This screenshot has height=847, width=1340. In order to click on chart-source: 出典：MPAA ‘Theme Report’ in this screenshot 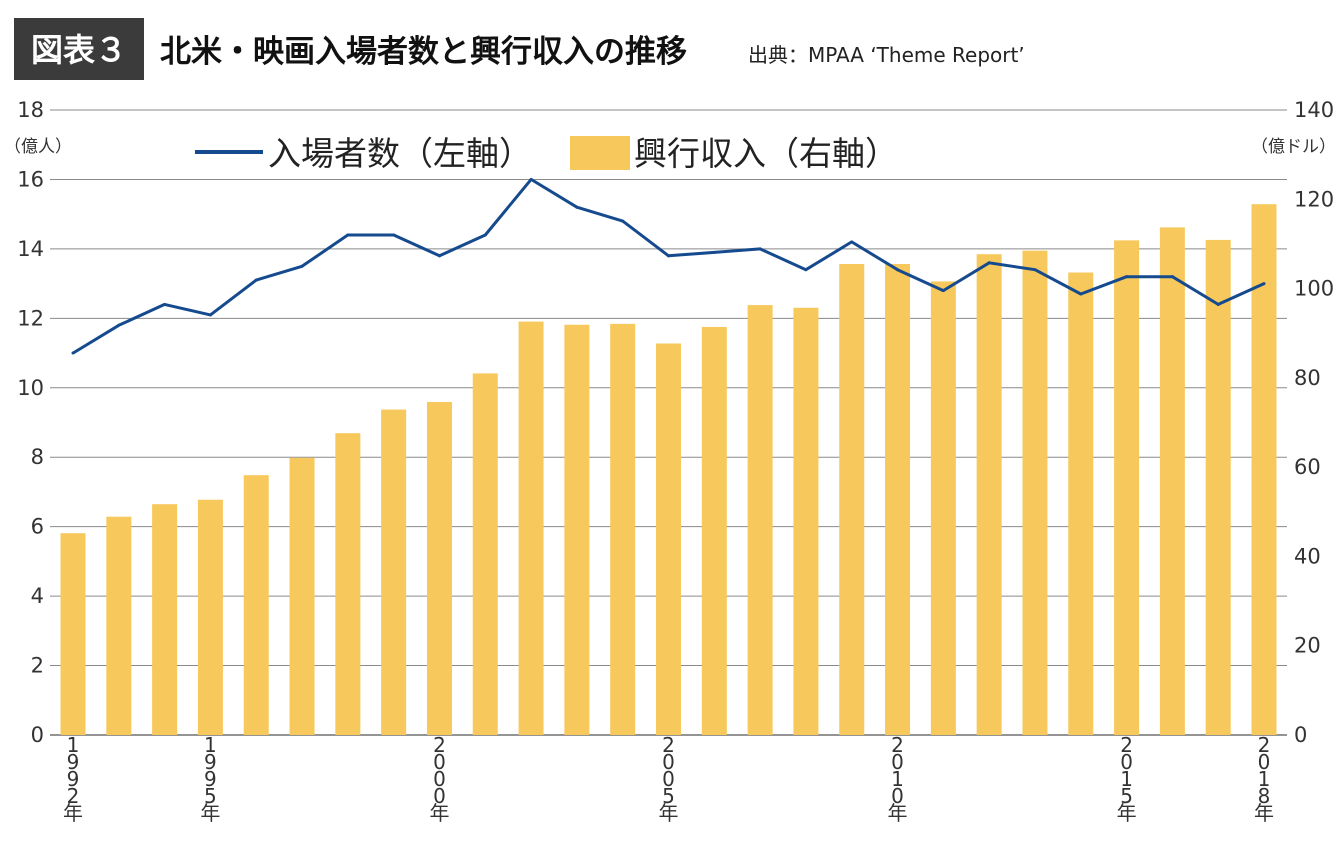, I will do `click(886, 55)`.